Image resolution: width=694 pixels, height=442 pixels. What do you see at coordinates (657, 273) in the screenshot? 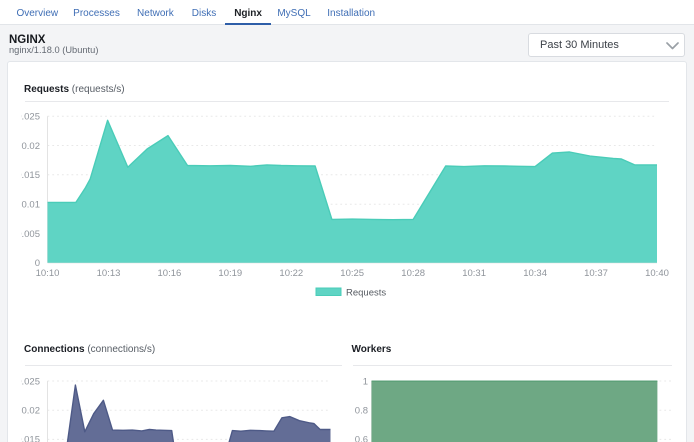
I see `svg-text: 10:40` at bounding box center [657, 273].